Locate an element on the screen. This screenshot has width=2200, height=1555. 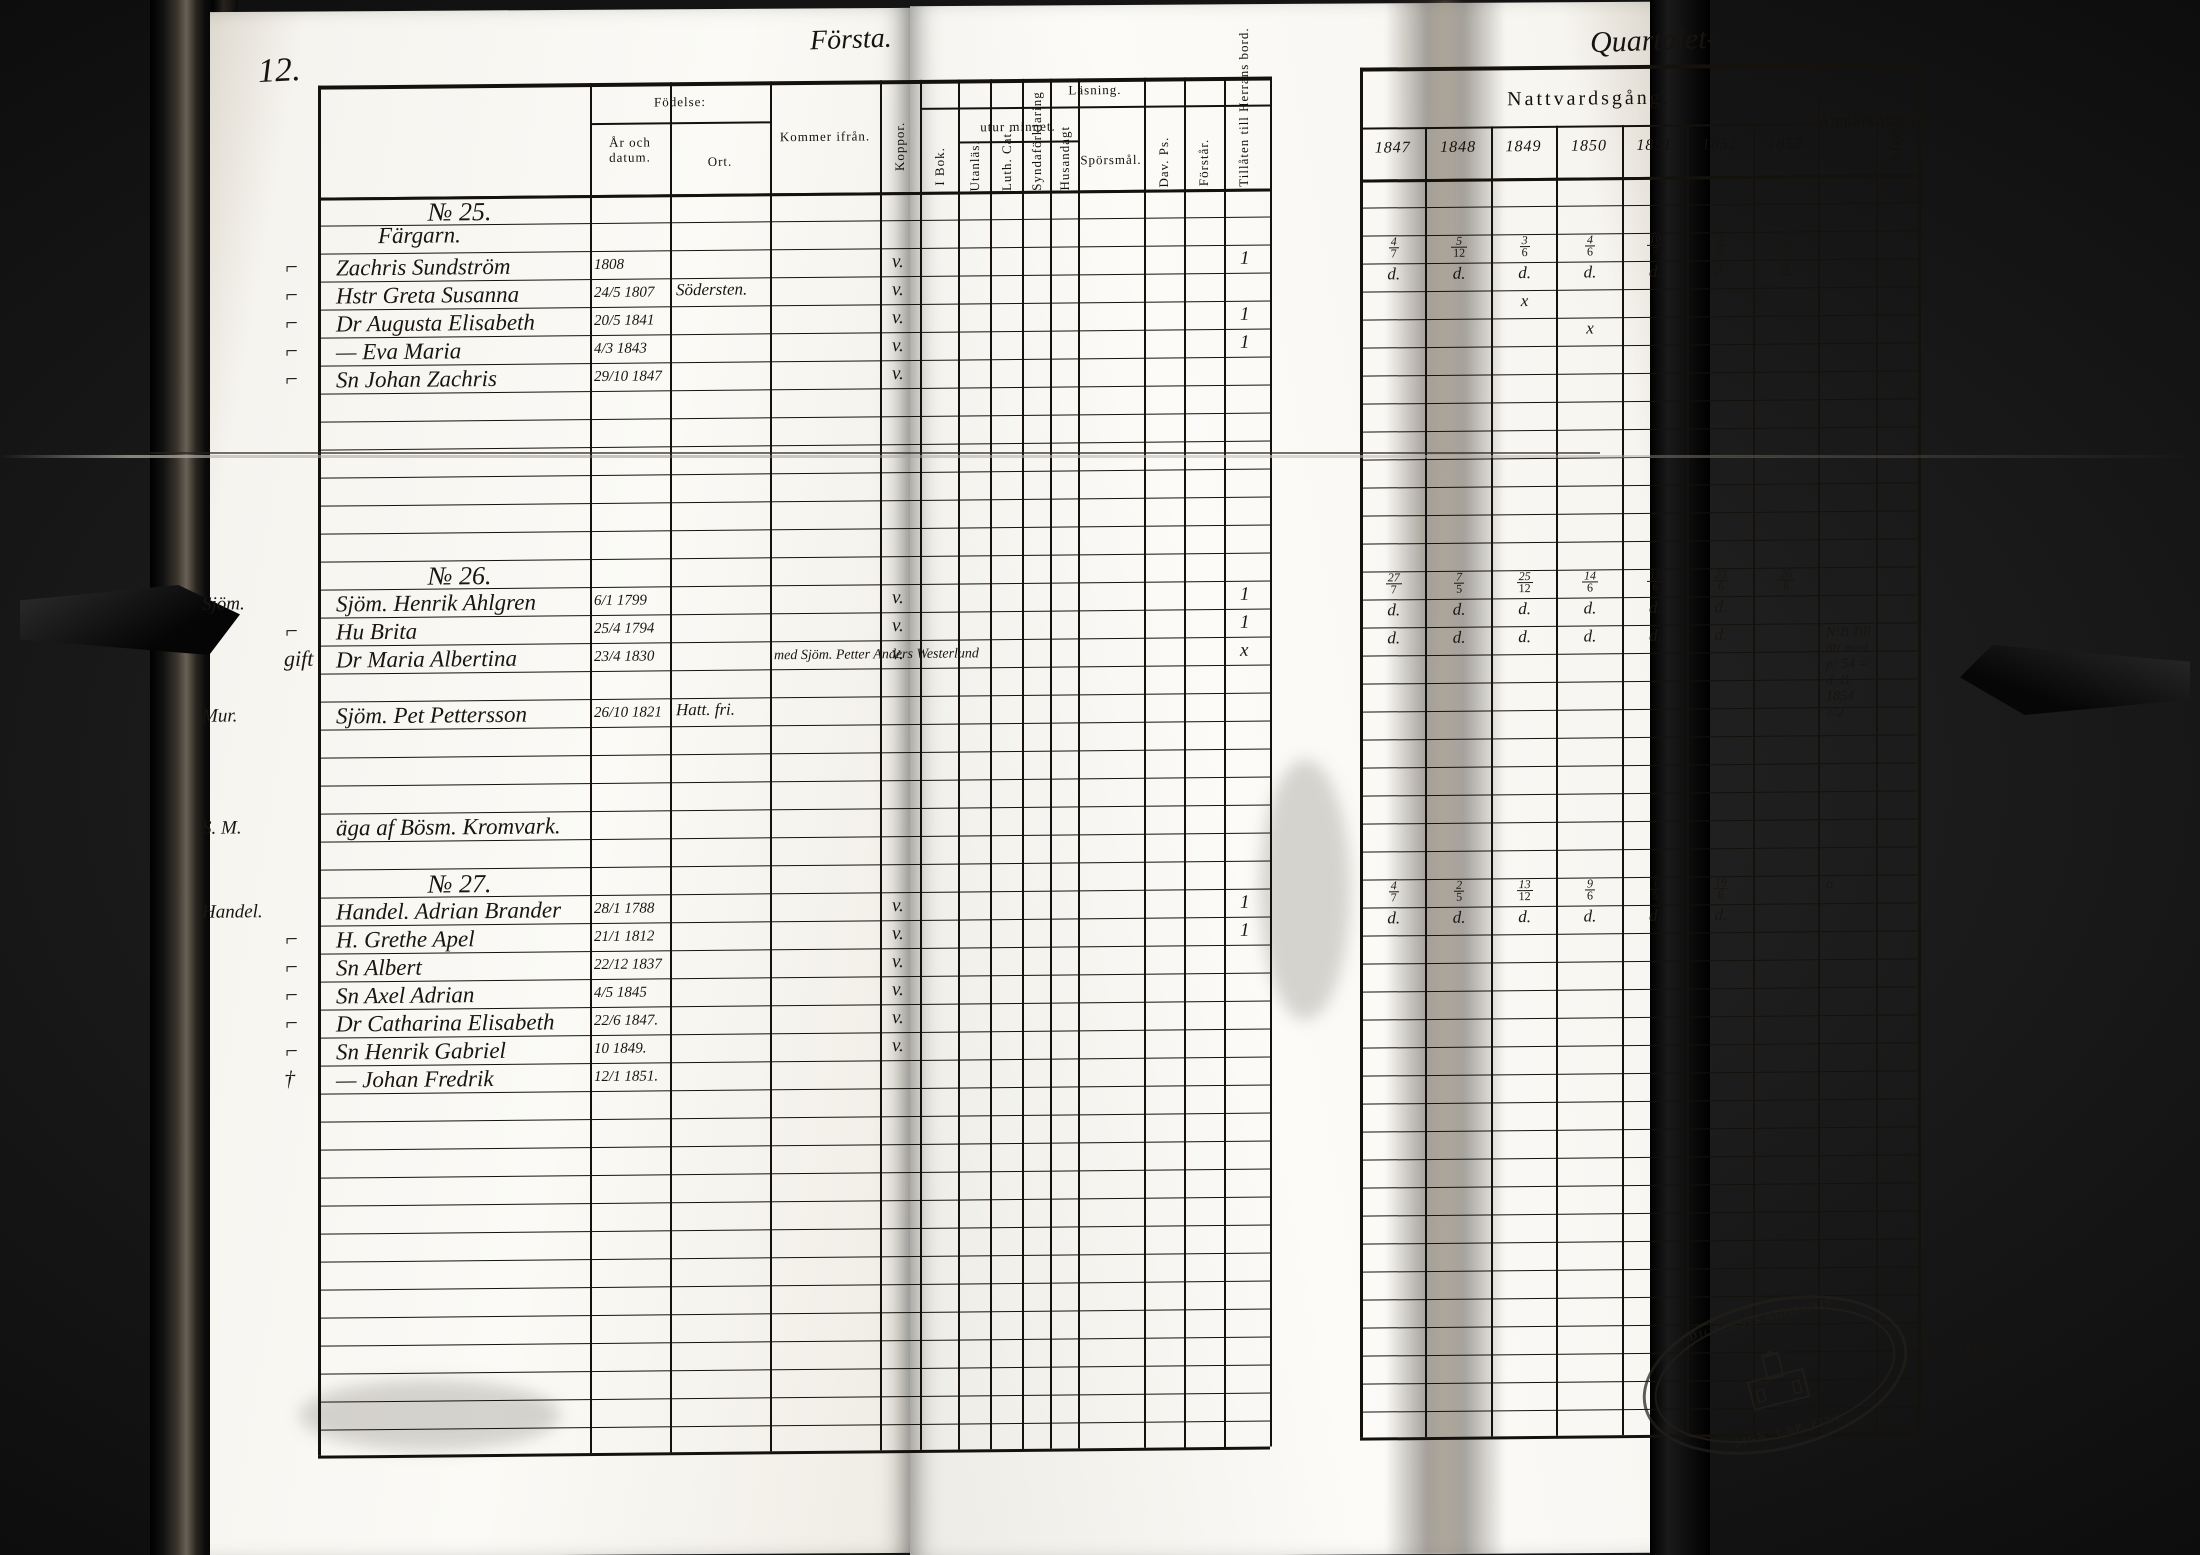
communion-entry: 27 5 is located at coordinates (1786, 243).